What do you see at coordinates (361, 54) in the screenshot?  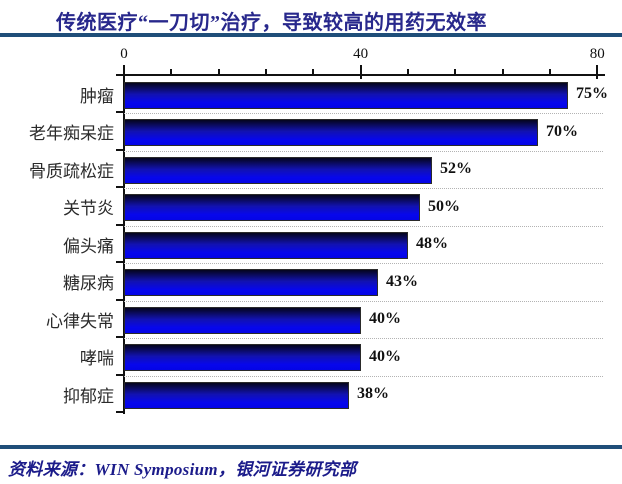 I see `x-axis-tick-label: 40` at bounding box center [361, 54].